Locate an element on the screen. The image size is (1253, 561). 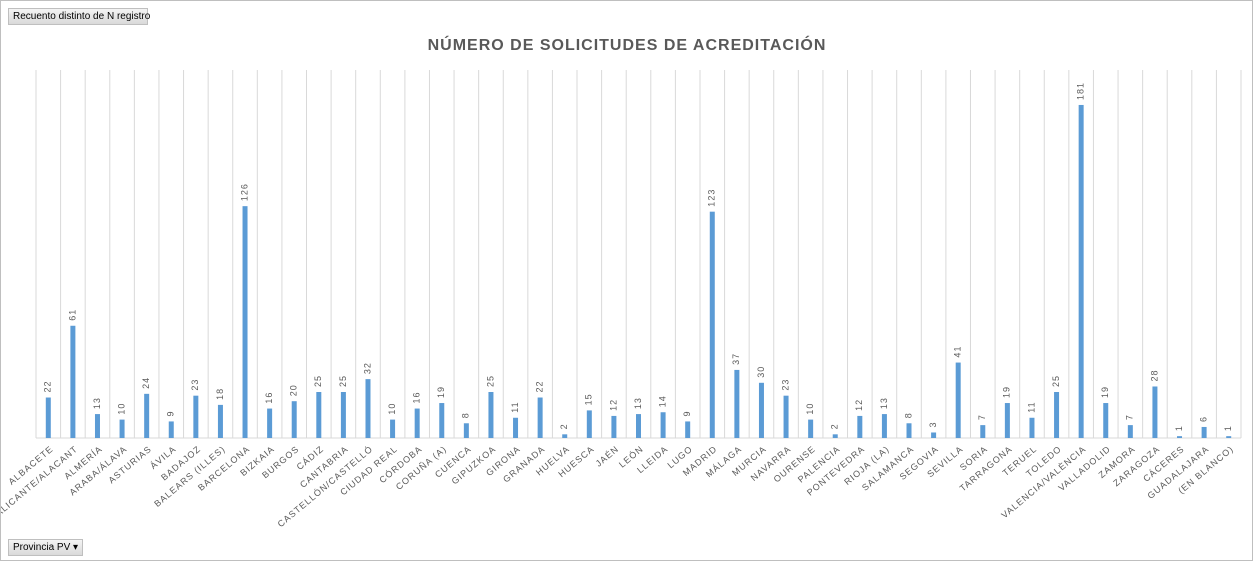
value-label: 14 is located at coordinates (662, 401).